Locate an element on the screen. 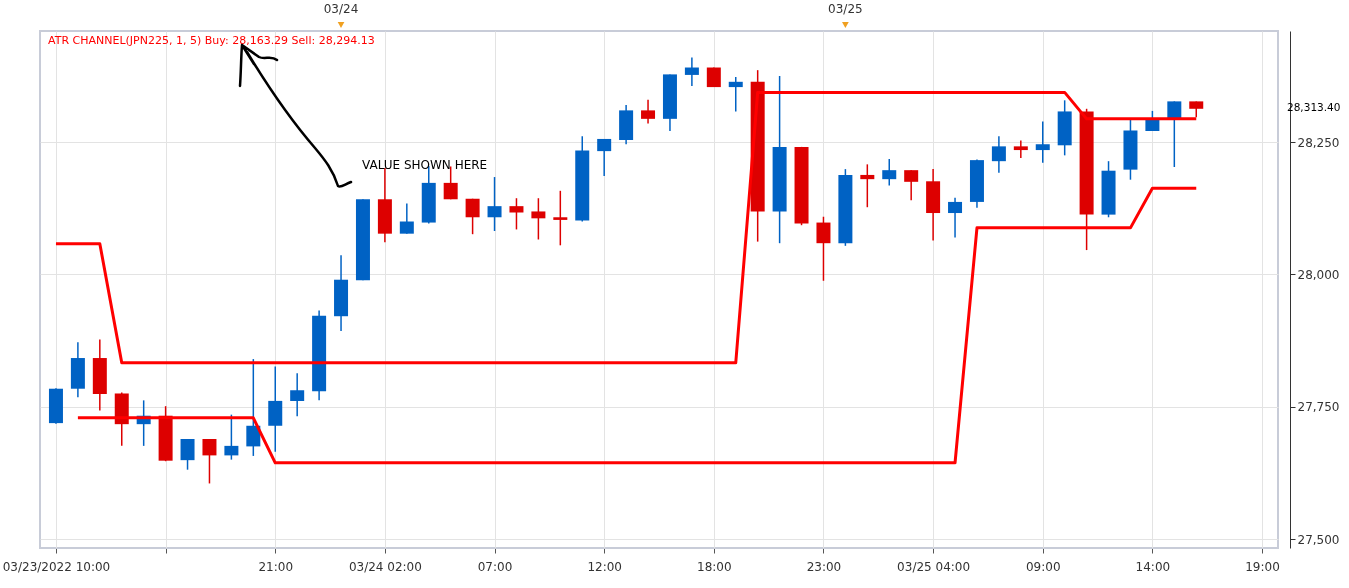 This screenshot has height=588, width=1349. x-tick-label: 09:00 is located at coordinates (1043, 566).